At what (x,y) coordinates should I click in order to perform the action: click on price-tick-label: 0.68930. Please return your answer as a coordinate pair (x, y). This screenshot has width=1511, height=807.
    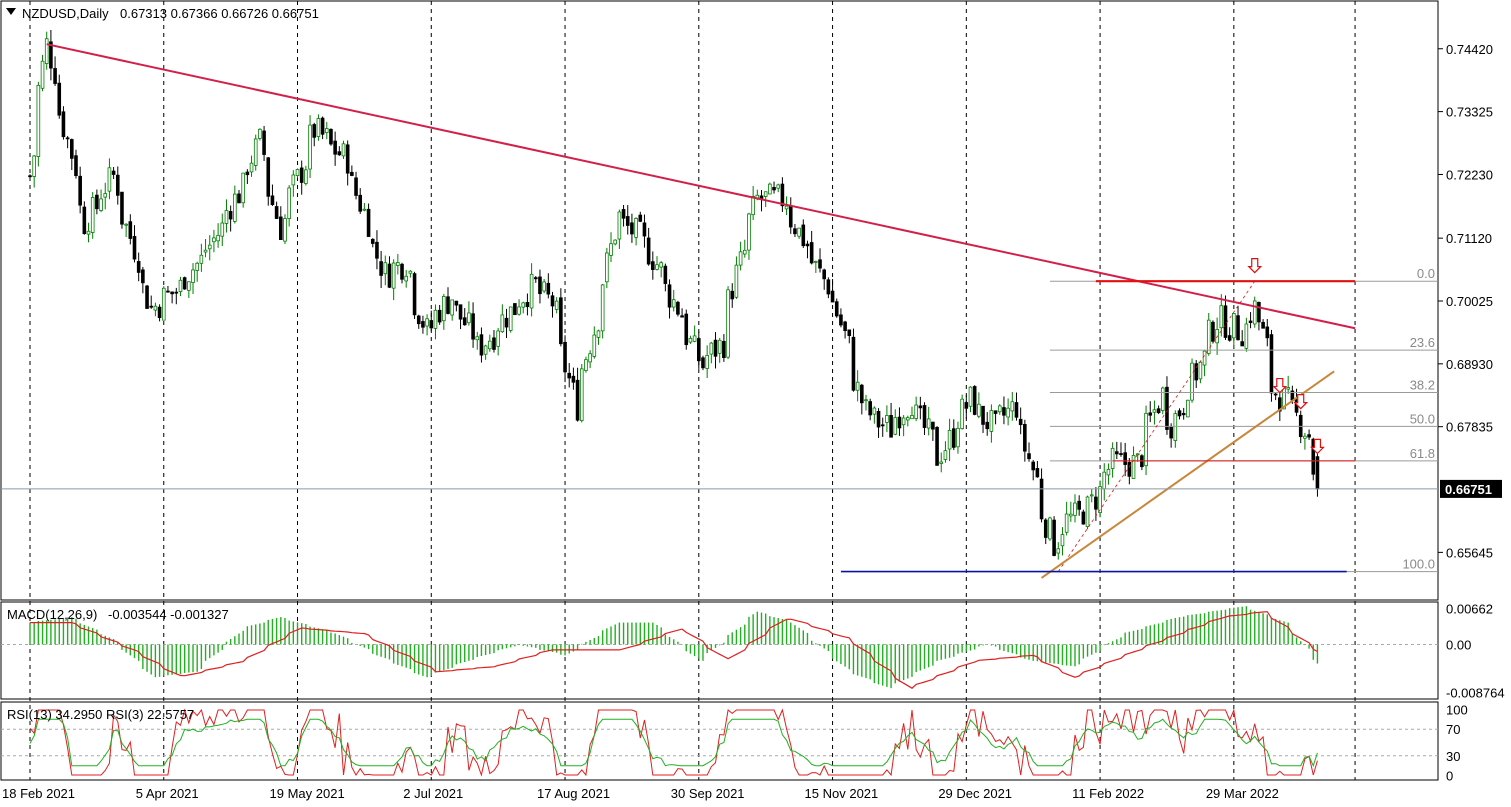
    Looking at the image, I should click on (1469, 364).